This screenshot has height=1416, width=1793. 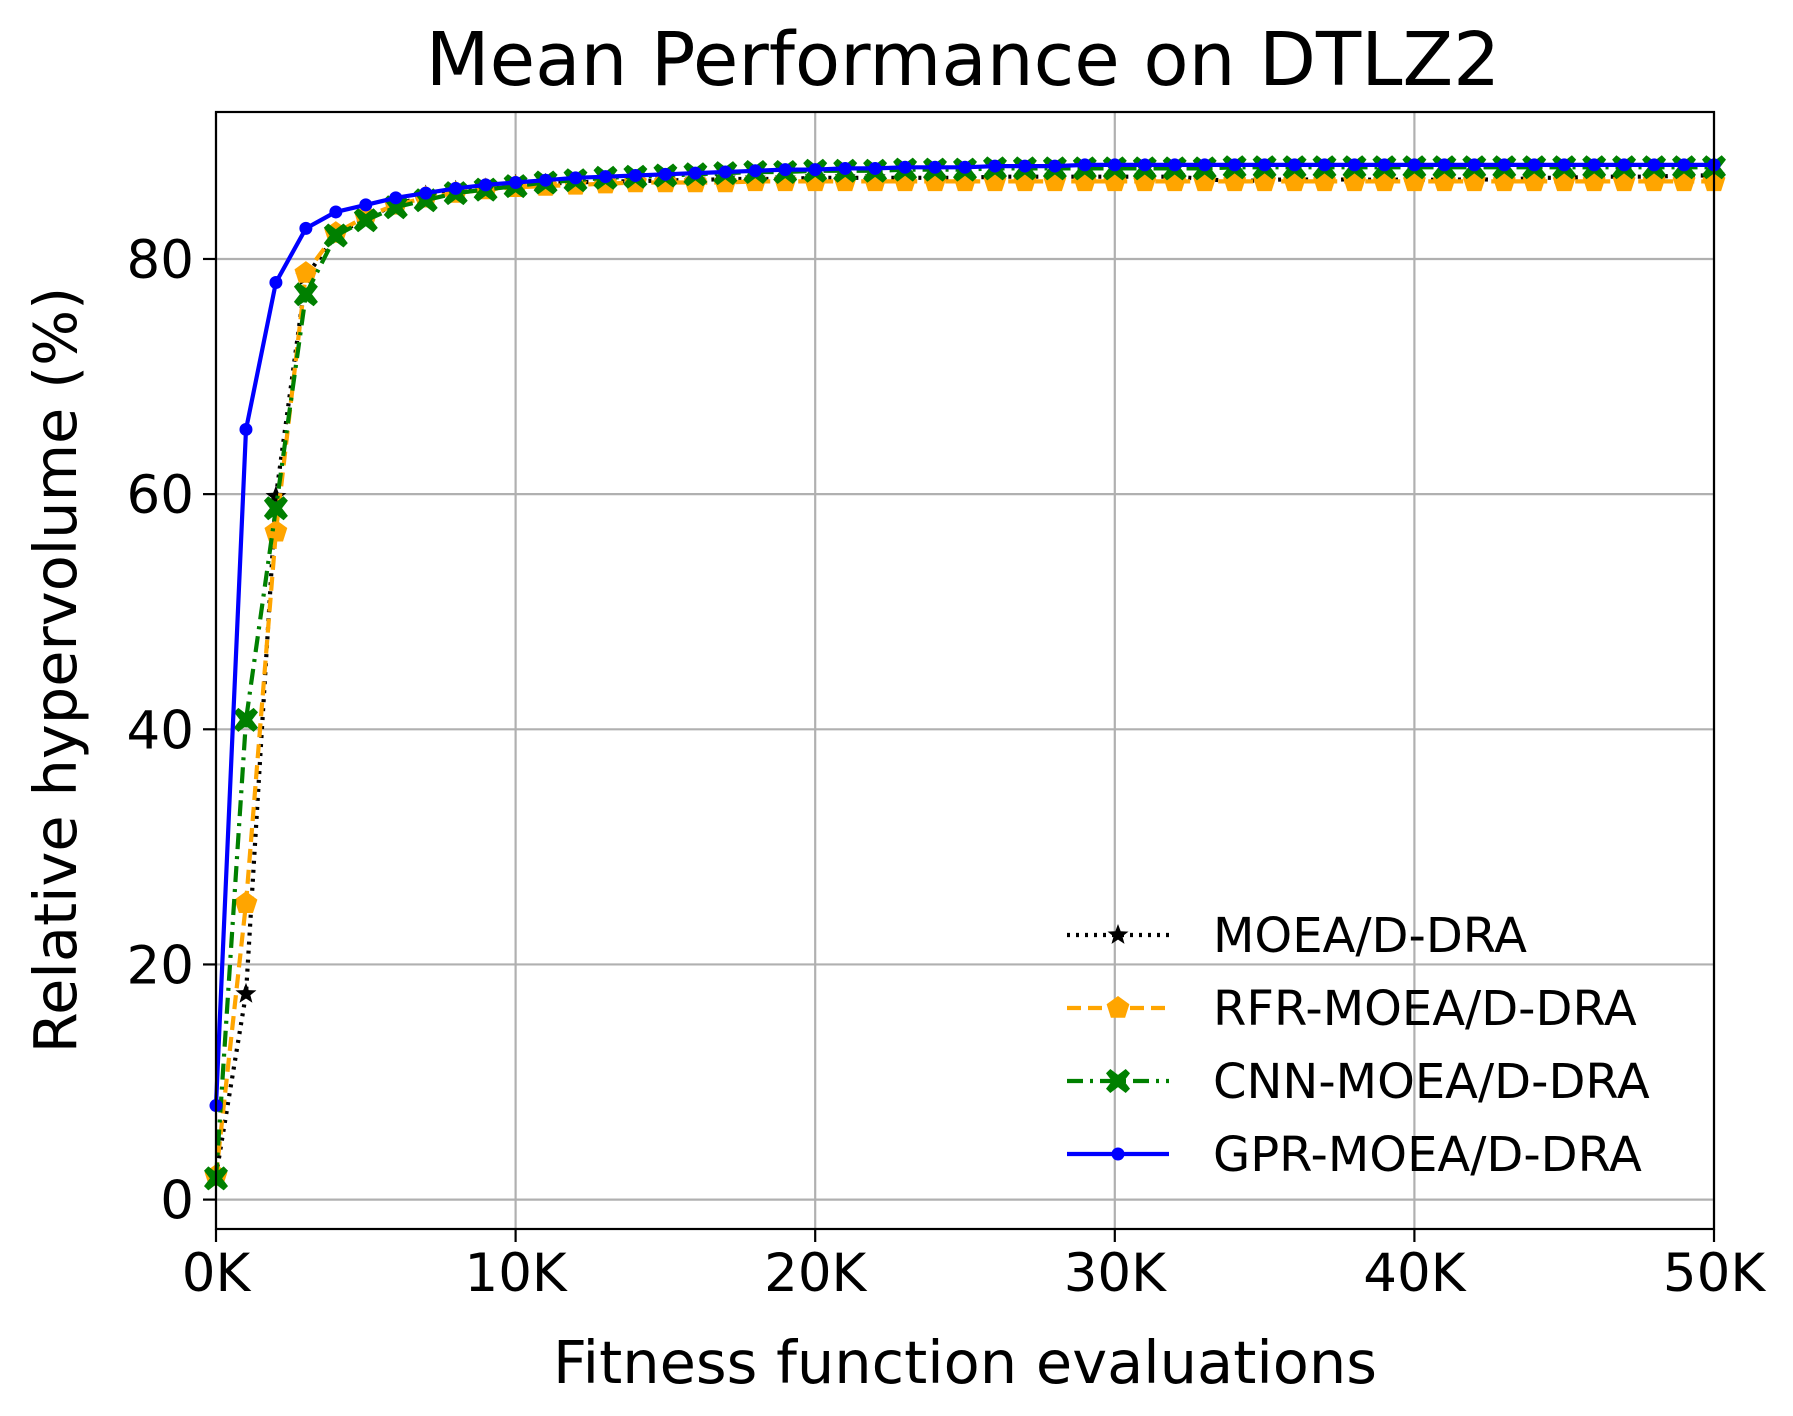 What do you see at coordinates (160, 260) in the screenshot?
I see `y-tick-label: 80` at bounding box center [160, 260].